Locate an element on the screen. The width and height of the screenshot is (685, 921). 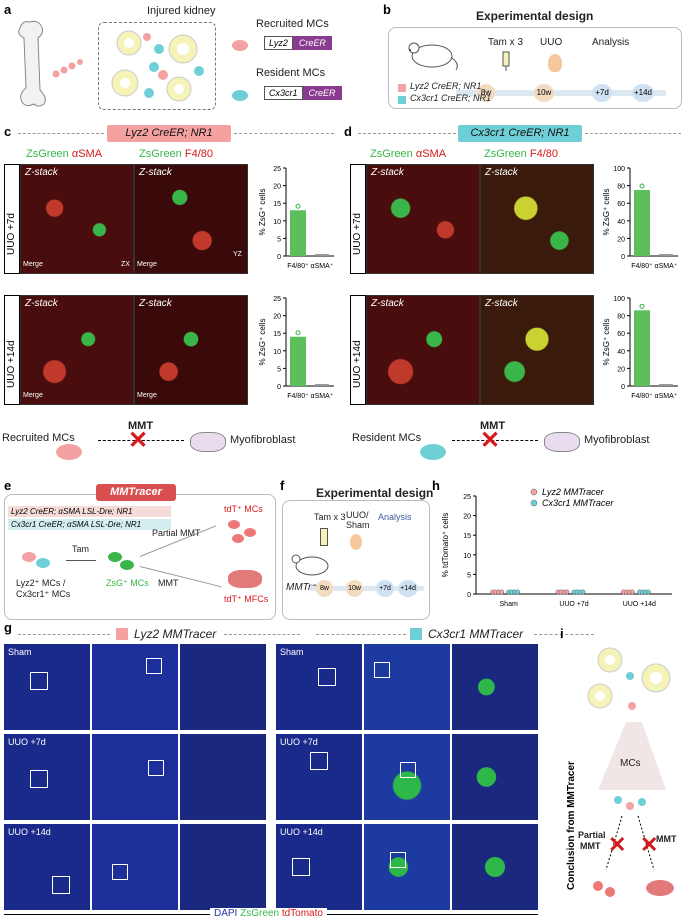
kidney-icon is located at coordinates (555, 63).